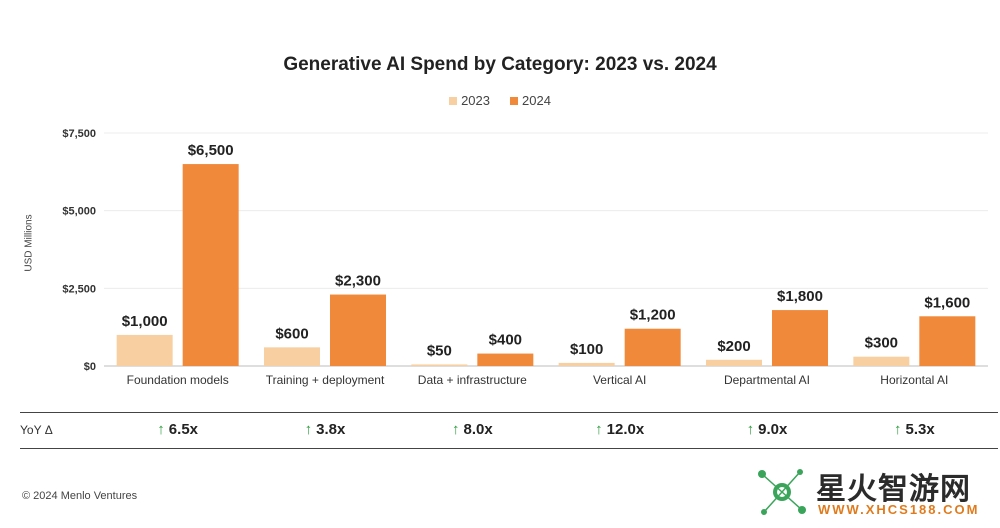  Describe the element at coordinates (914, 380) in the screenshot. I see `x-tick-label: Horizontal AI` at that location.